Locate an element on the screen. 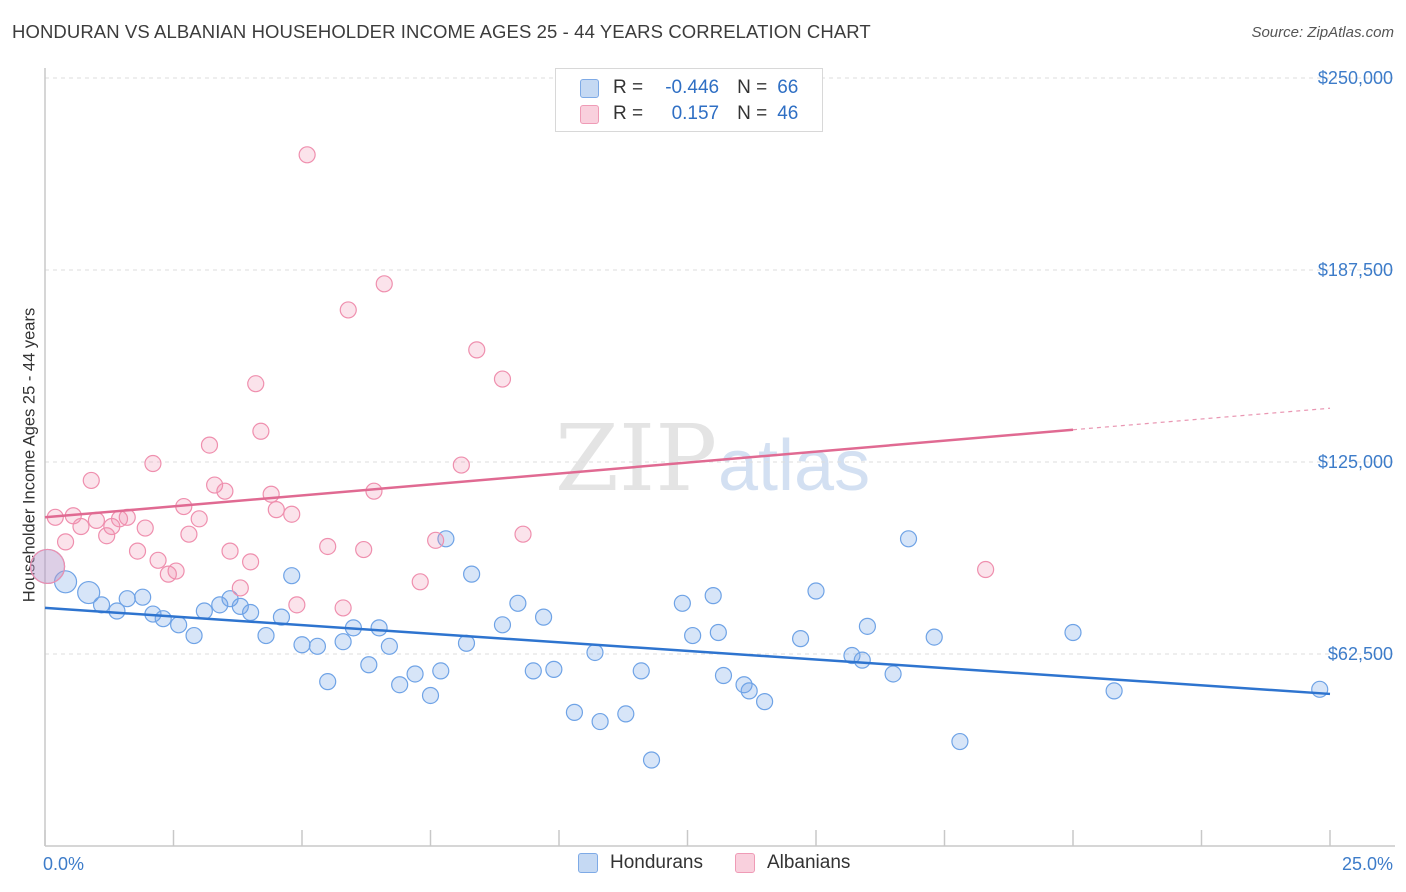  legend-row-albanians: R = 0.157 N = 46 is located at coordinates (689, 114).